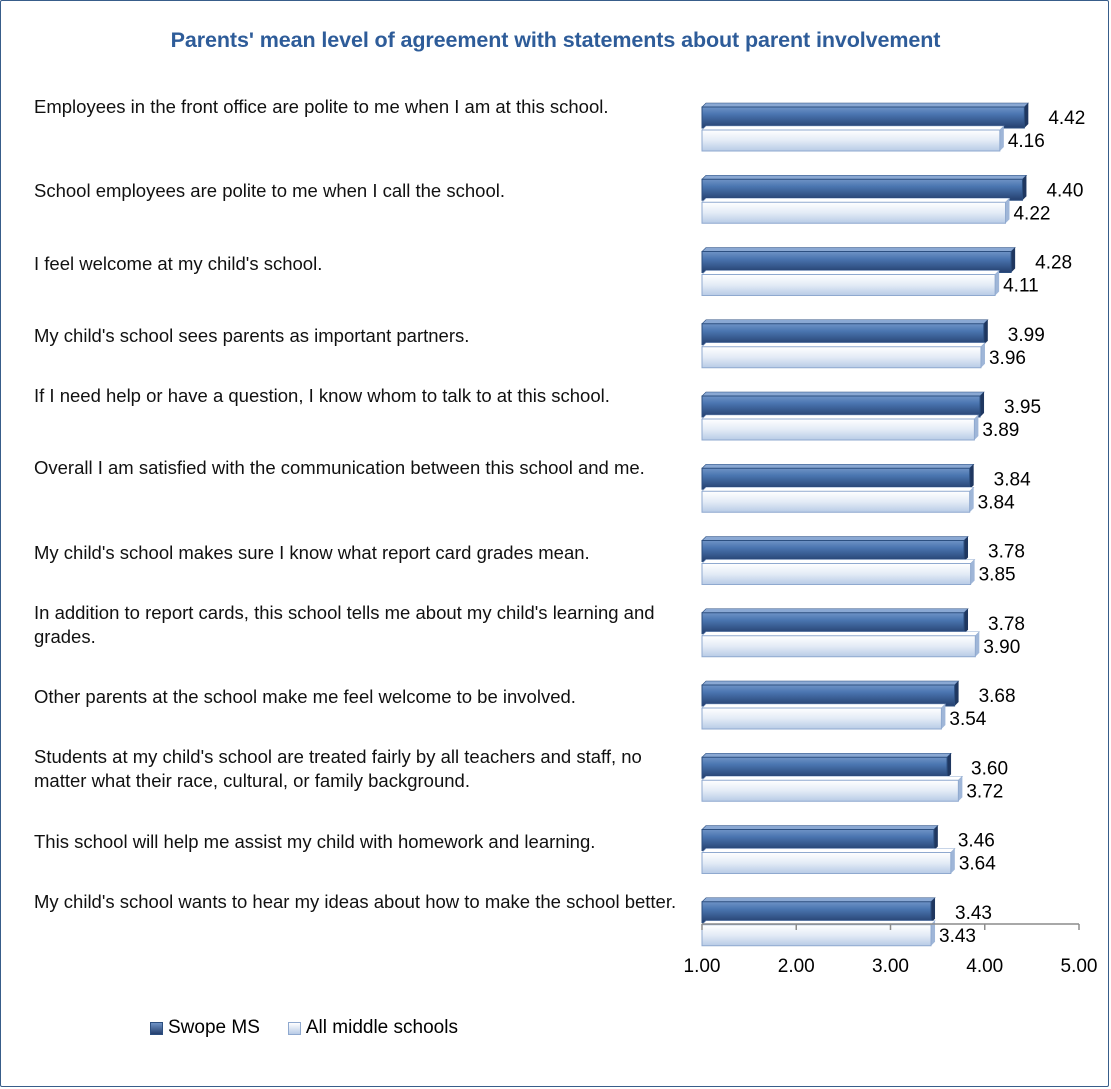 This screenshot has height=1089, width=1111. Describe the element at coordinates (997, 575) in the screenshot. I see `value-label: 3.85` at that location.